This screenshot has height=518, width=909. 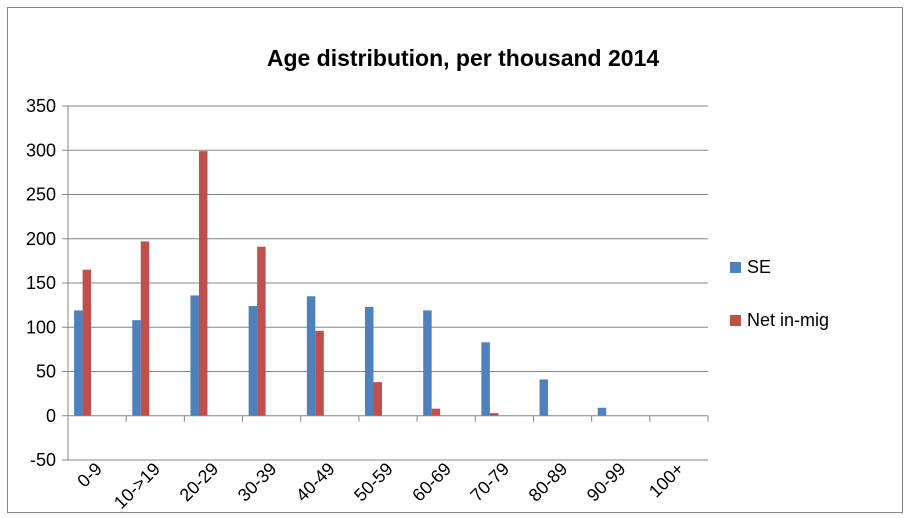 I want to click on legend: SE Net in-mig, so click(x=779, y=293).